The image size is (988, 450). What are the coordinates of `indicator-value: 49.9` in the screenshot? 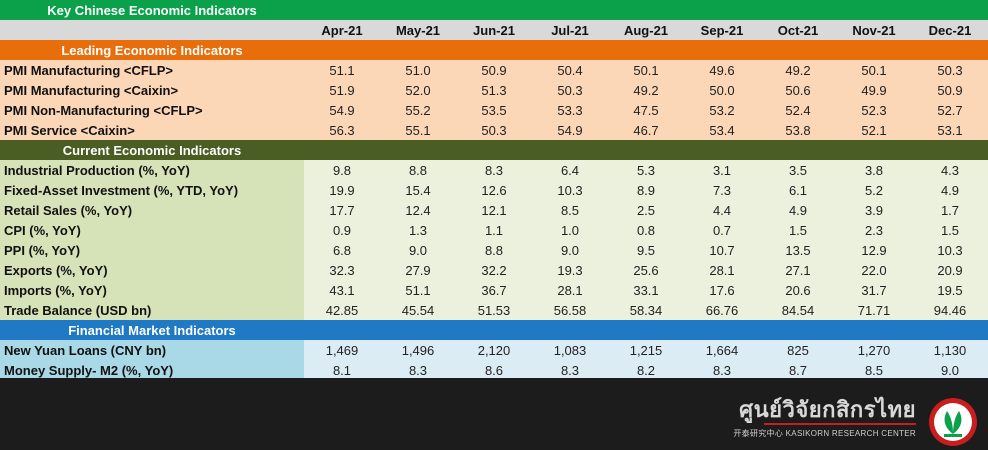 It's located at (874, 90).